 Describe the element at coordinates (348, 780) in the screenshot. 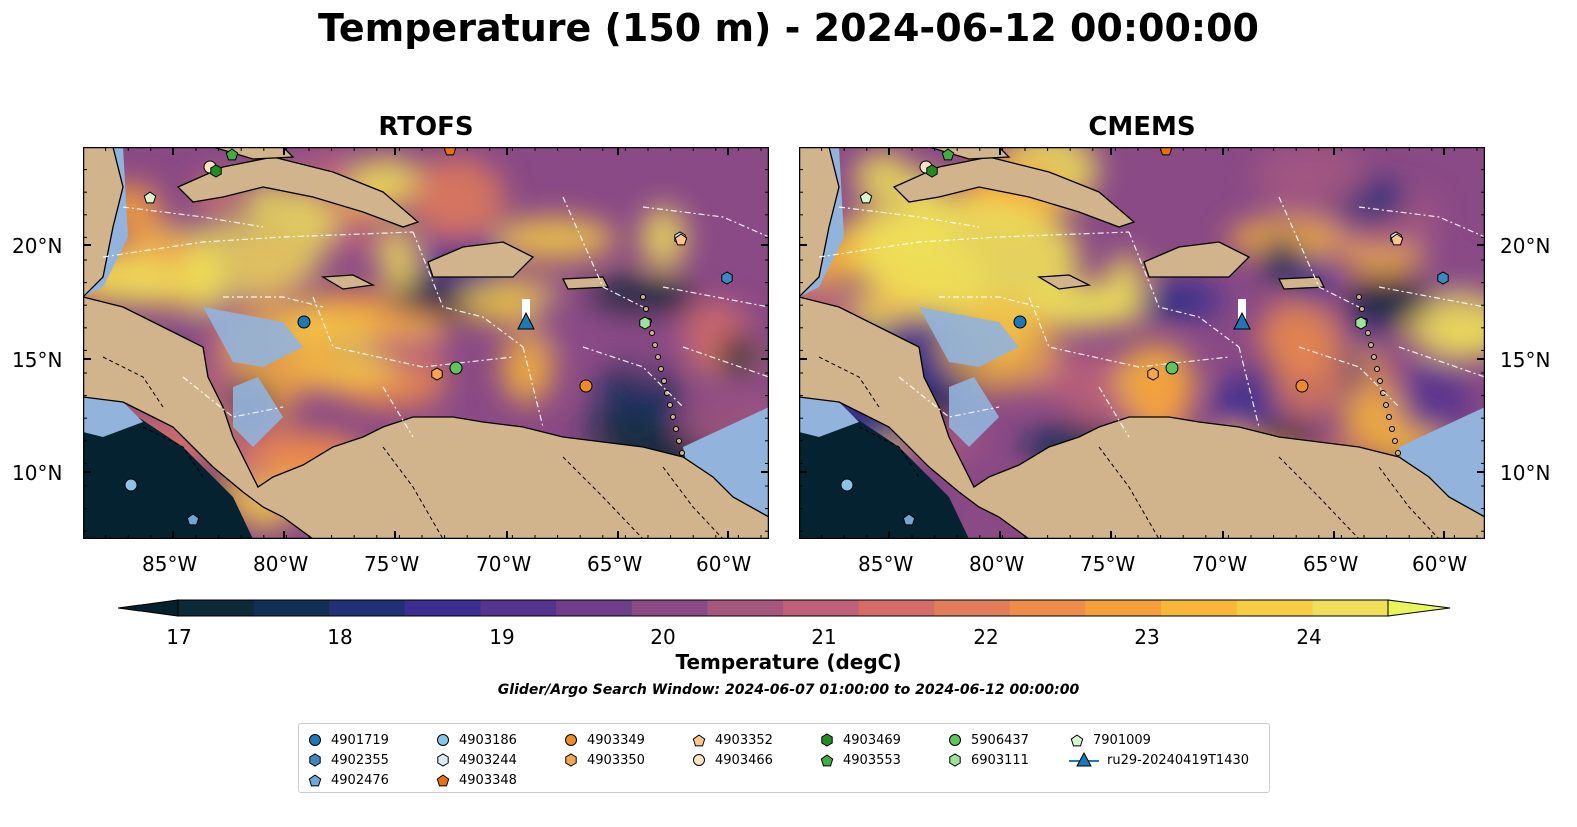

I see `legend-item: 4902476` at that location.